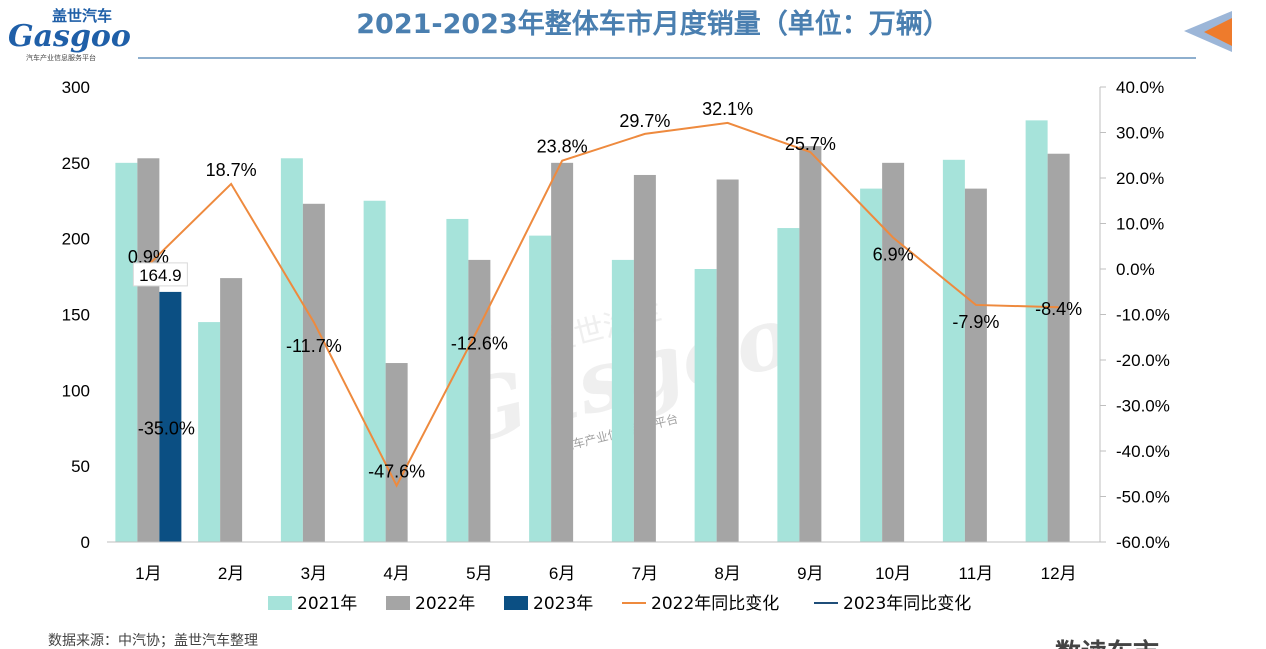  Describe the element at coordinates (209, 432) in the screenshot. I see `bar-2021年-2月` at that location.